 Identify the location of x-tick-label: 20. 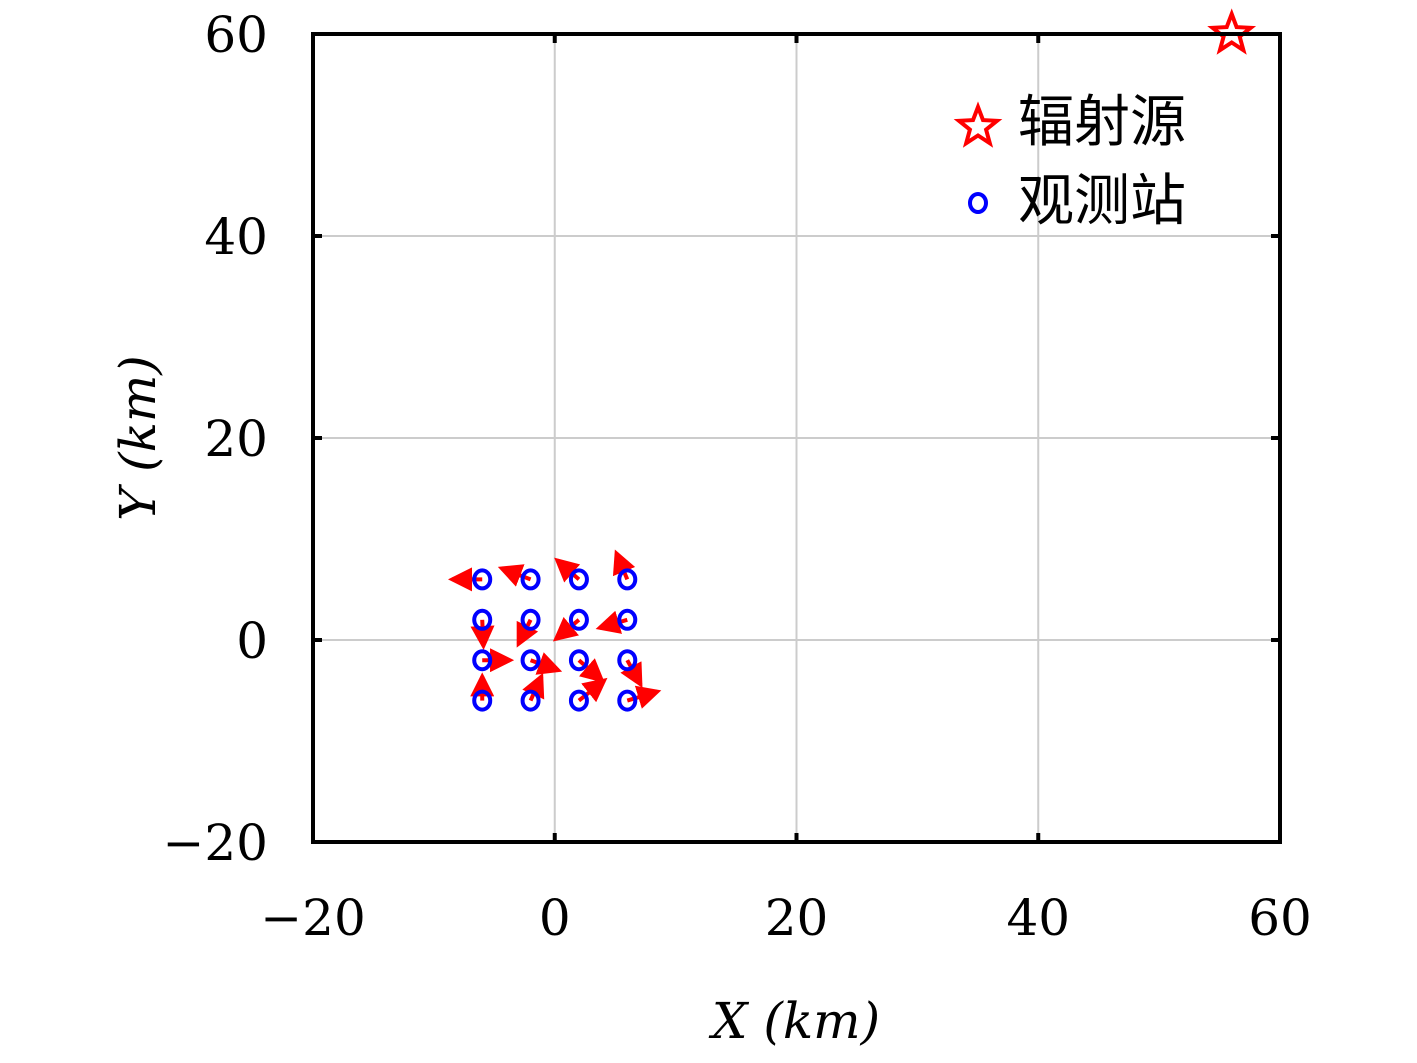
(797, 918).